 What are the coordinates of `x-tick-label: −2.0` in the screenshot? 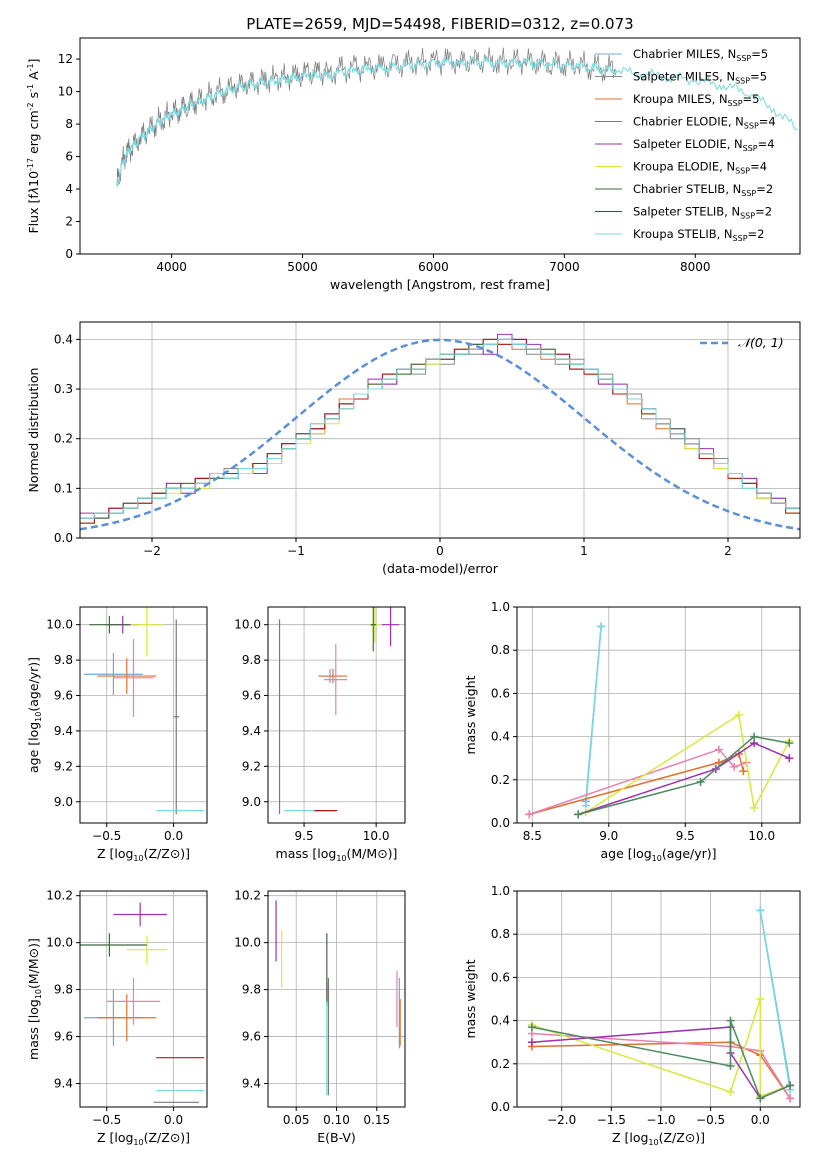 It's located at (561, 1120).